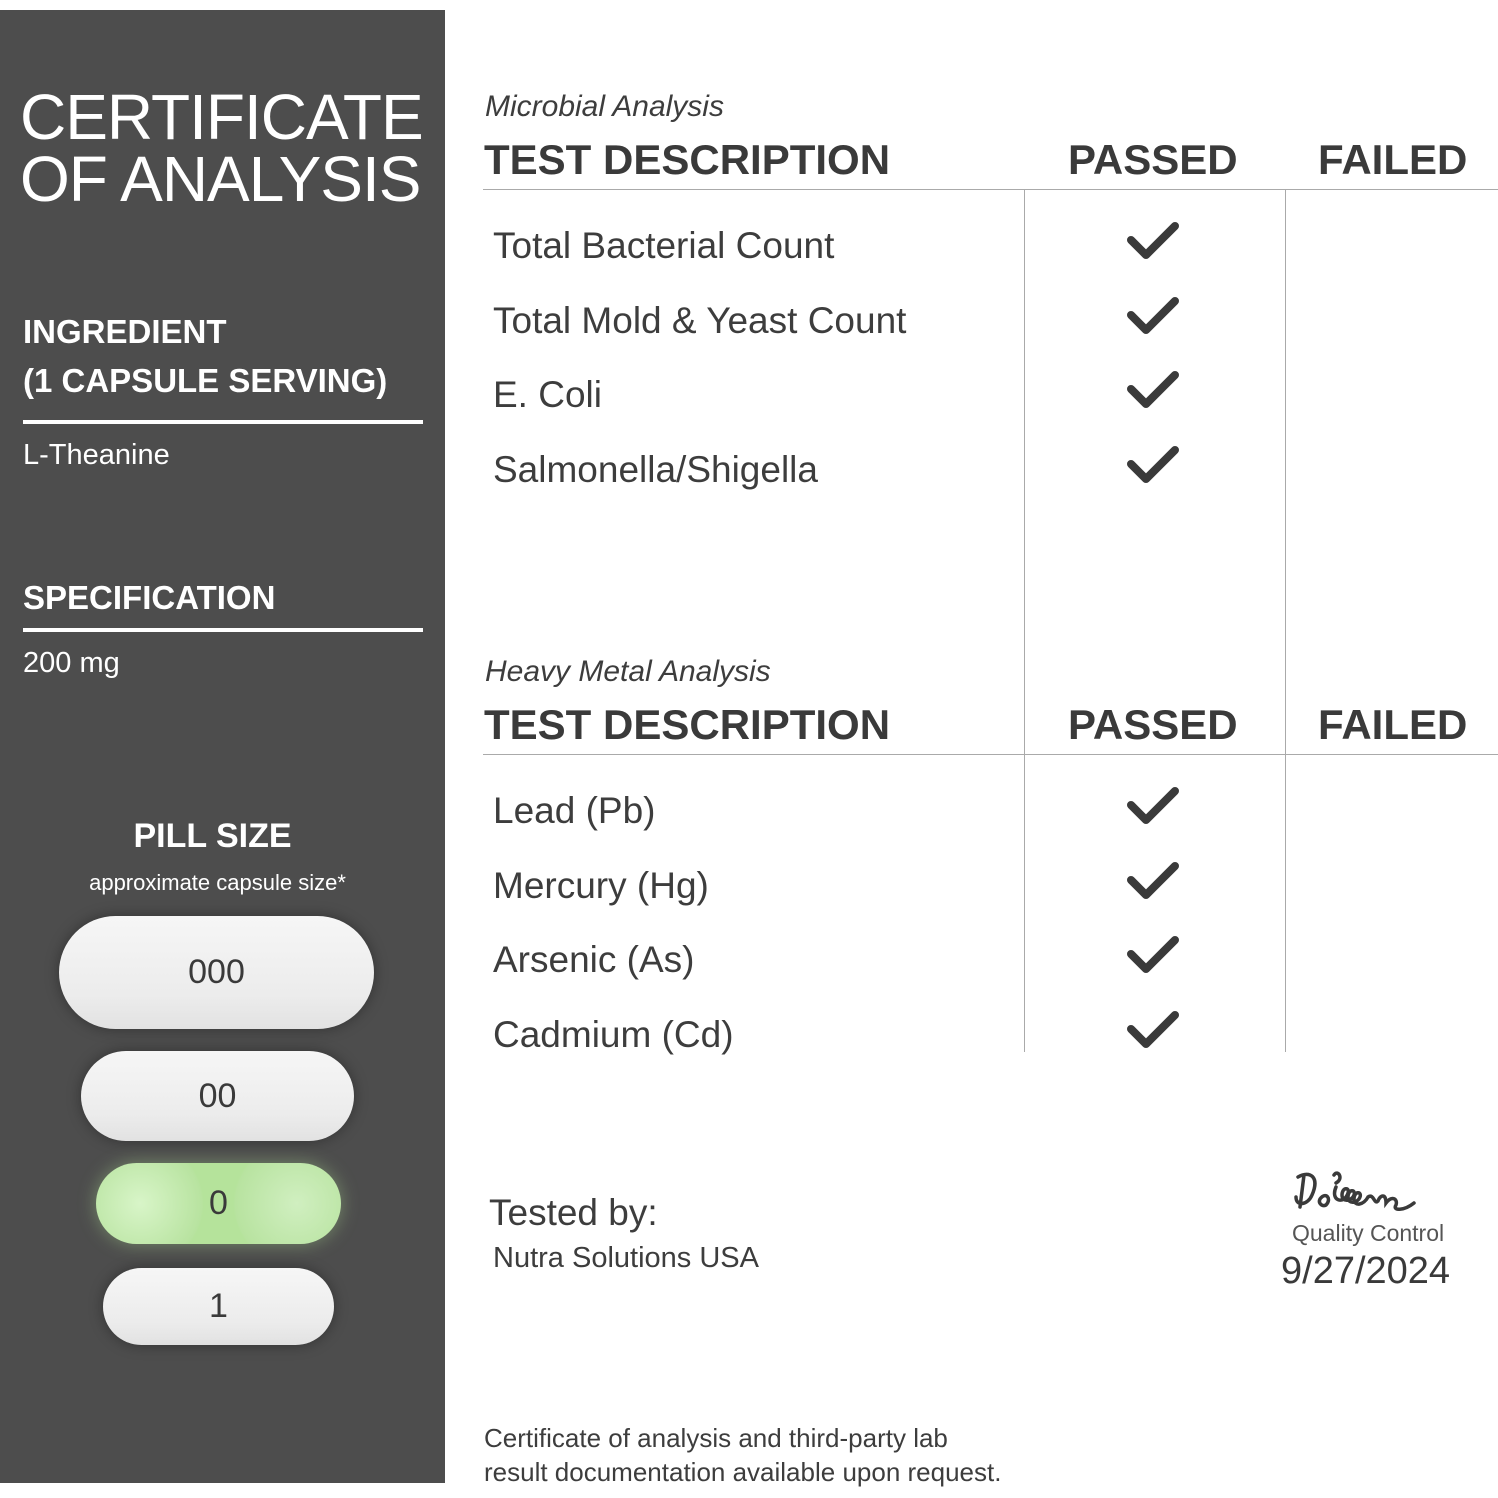 The width and height of the screenshot is (1498, 1498). What do you see at coordinates (218, 1203) in the screenshot?
I see `pill-0-selected: 0` at bounding box center [218, 1203].